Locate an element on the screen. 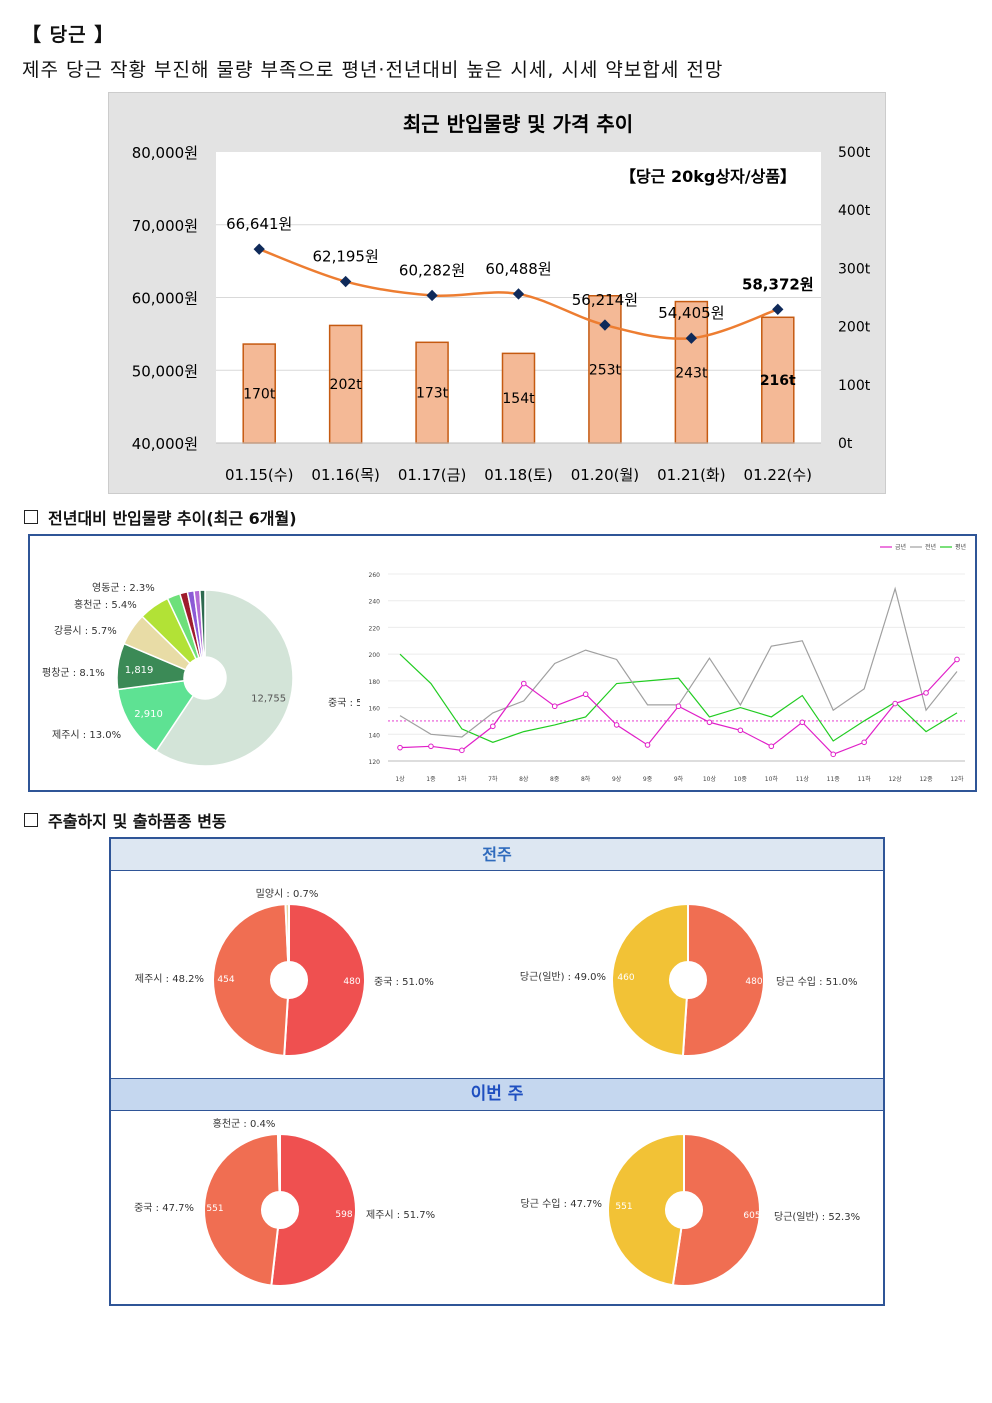  section-title-volume: 전년대비 반입물량 추이(최근 6개월) is located at coordinates (172, 518).